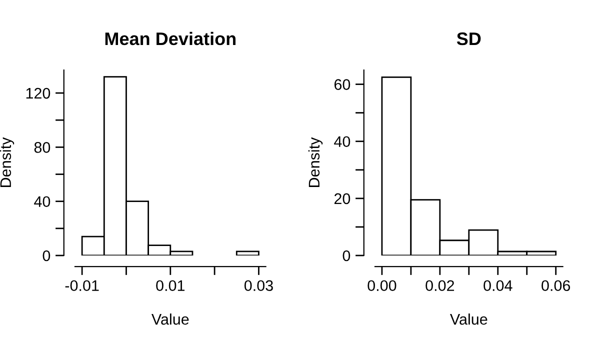 The image size is (600, 350). I want to click on x-tick-label: 0.00, so click(382, 286).